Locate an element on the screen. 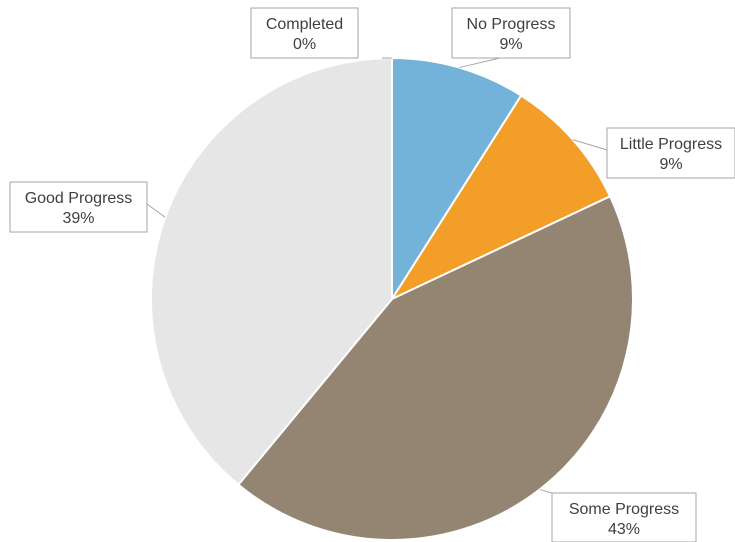 The image size is (735, 542). data-label-good-progress: Good Progress 39% is located at coordinates (78, 207).